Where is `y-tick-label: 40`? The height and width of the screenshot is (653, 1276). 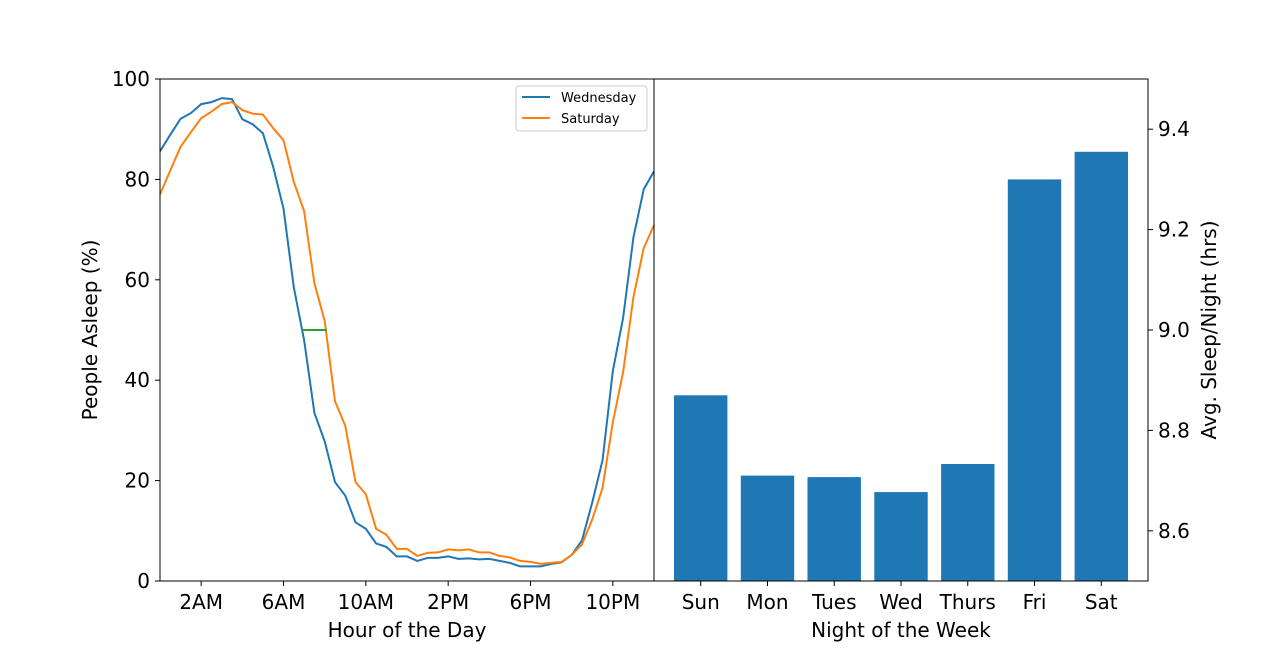
y-tick-label: 40 is located at coordinates (137, 380).